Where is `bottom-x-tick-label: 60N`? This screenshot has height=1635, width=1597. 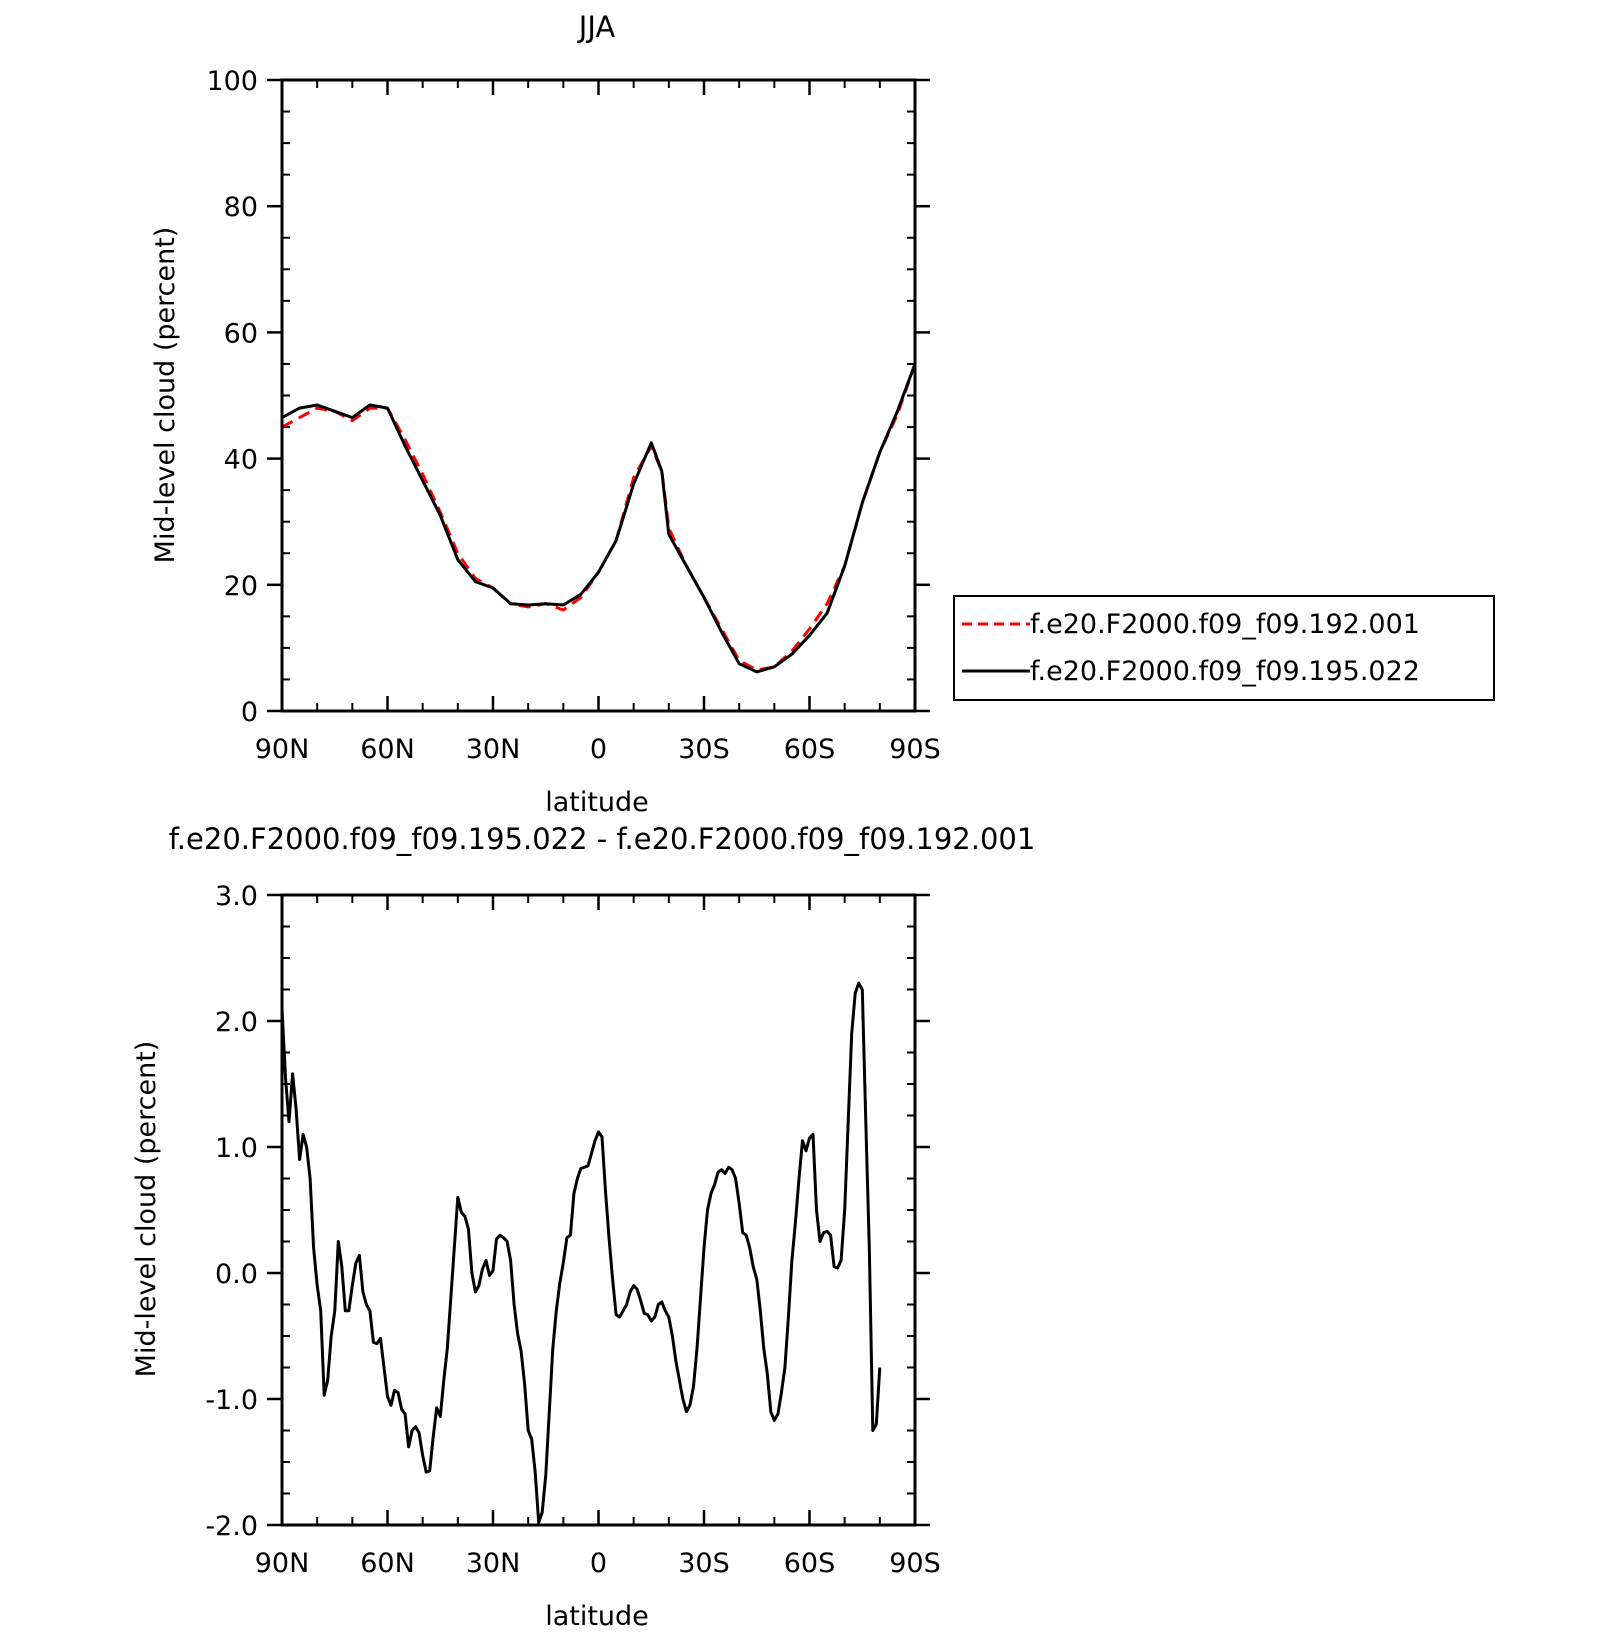
bottom-x-tick-label: 60N is located at coordinates (387, 1563).